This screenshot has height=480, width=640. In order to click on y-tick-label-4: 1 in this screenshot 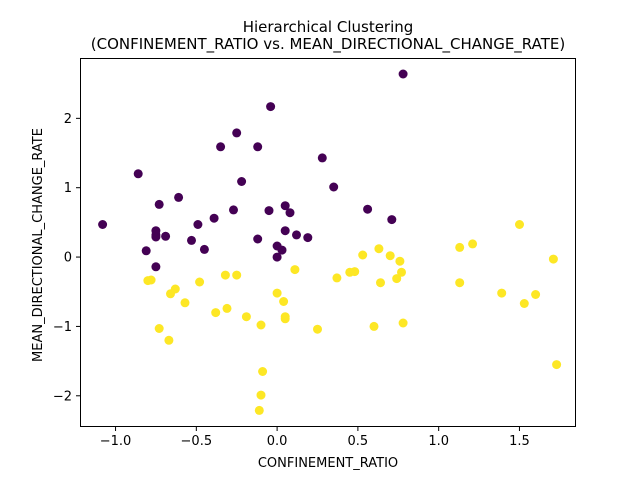, I will do `click(68, 188)`.